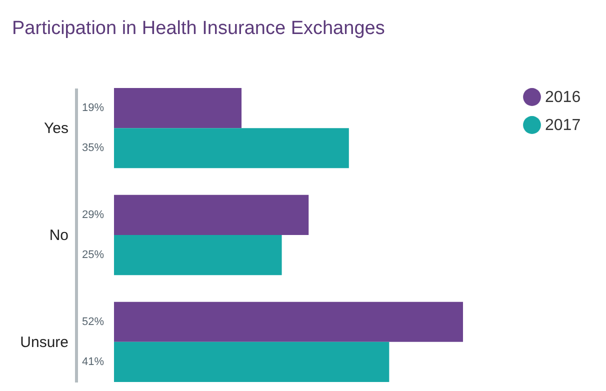 The image size is (606, 391). Describe the element at coordinates (563, 125) in the screenshot. I see `legend-label: 2017` at that location.